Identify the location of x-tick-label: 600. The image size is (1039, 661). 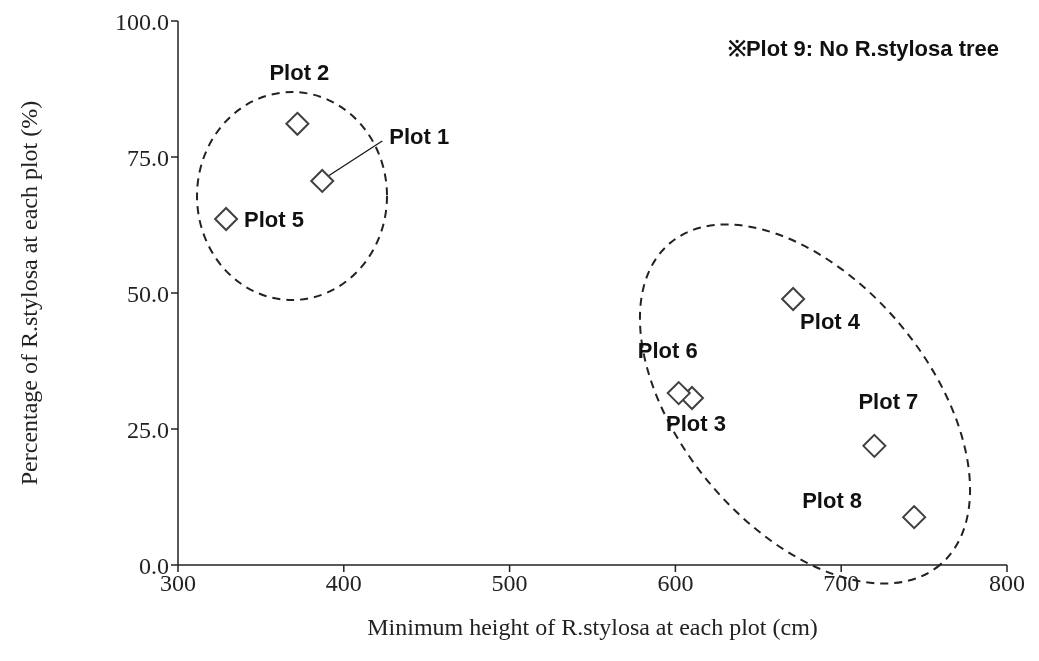
(675, 583).